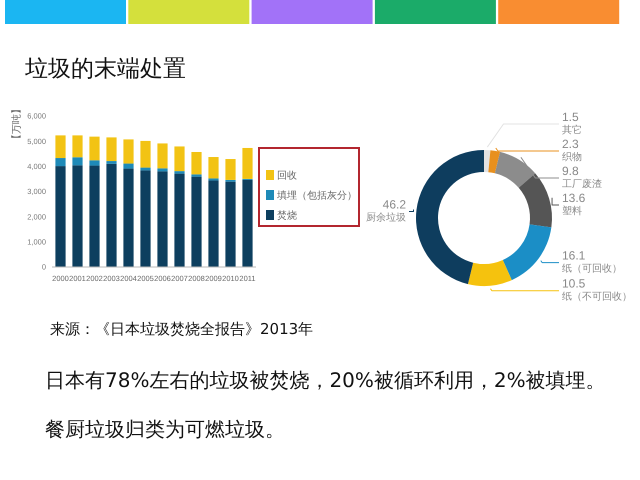 Image resolution: width=640 pixels, height=480 pixels. I want to click on text: 餐厨垃圾归类为可燃垃圾。, so click(165, 429).